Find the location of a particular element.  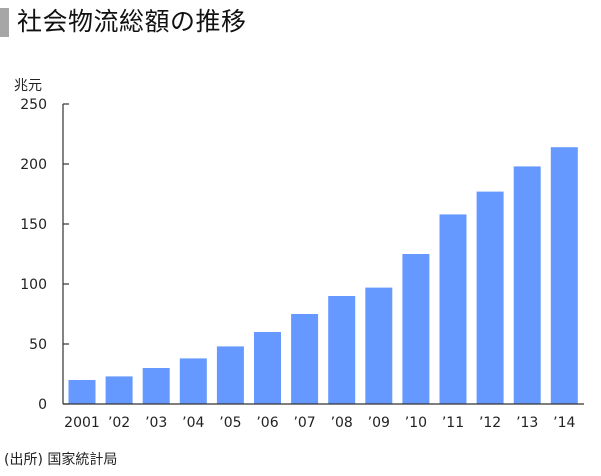

y-tick-label-5: 250 is located at coordinates (33, 105).